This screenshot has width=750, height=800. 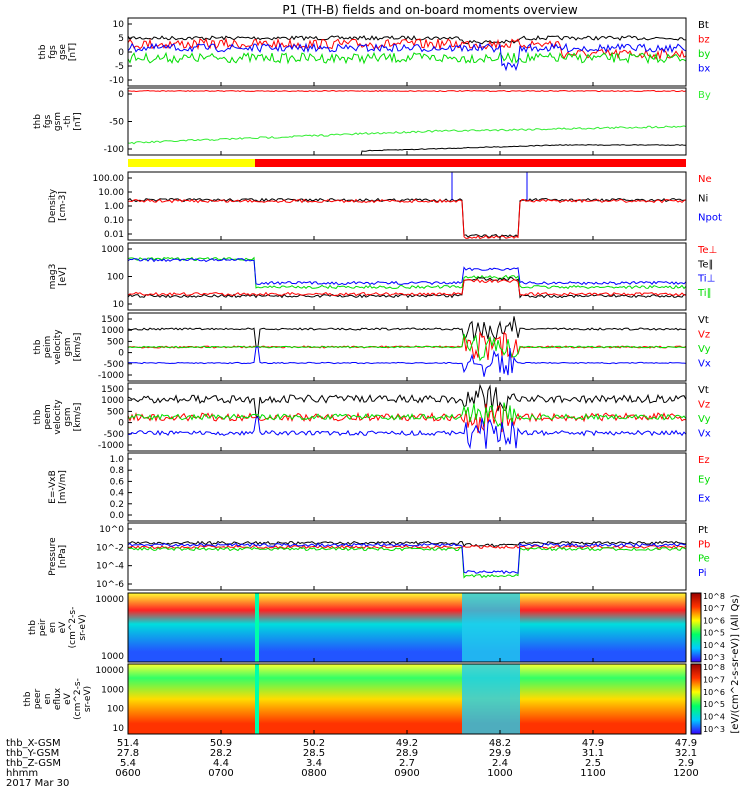 What do you see at coordinates (115, 710) in the screenshot?
I see `ytick-peer-2: 100` at bounding box center [115, 710].